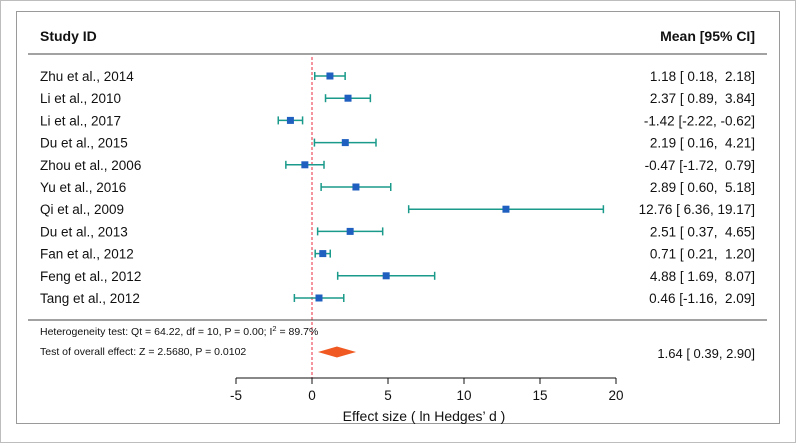 This screenshot has height=443, width=796. What do you see at coordinates (702, 143) in the screenshot?
I see `ci-value-text: 2.19 [ 0.16, 4.21]` at bounding box center [702, 143].